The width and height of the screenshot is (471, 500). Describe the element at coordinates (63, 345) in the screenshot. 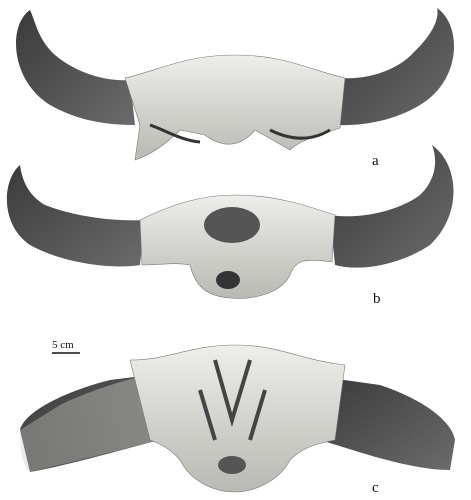

I see `scale-label: 5 cm` at that location.